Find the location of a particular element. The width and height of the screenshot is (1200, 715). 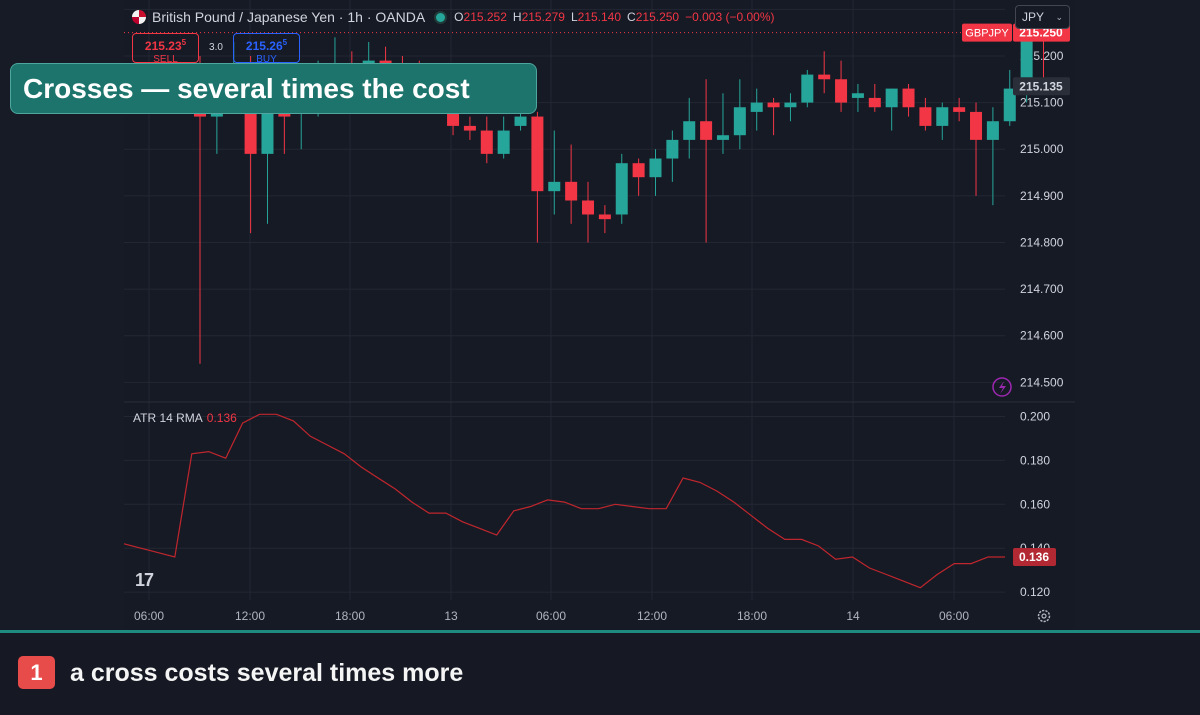

sell-price: 215.23 is located at coordinates (163, 46).